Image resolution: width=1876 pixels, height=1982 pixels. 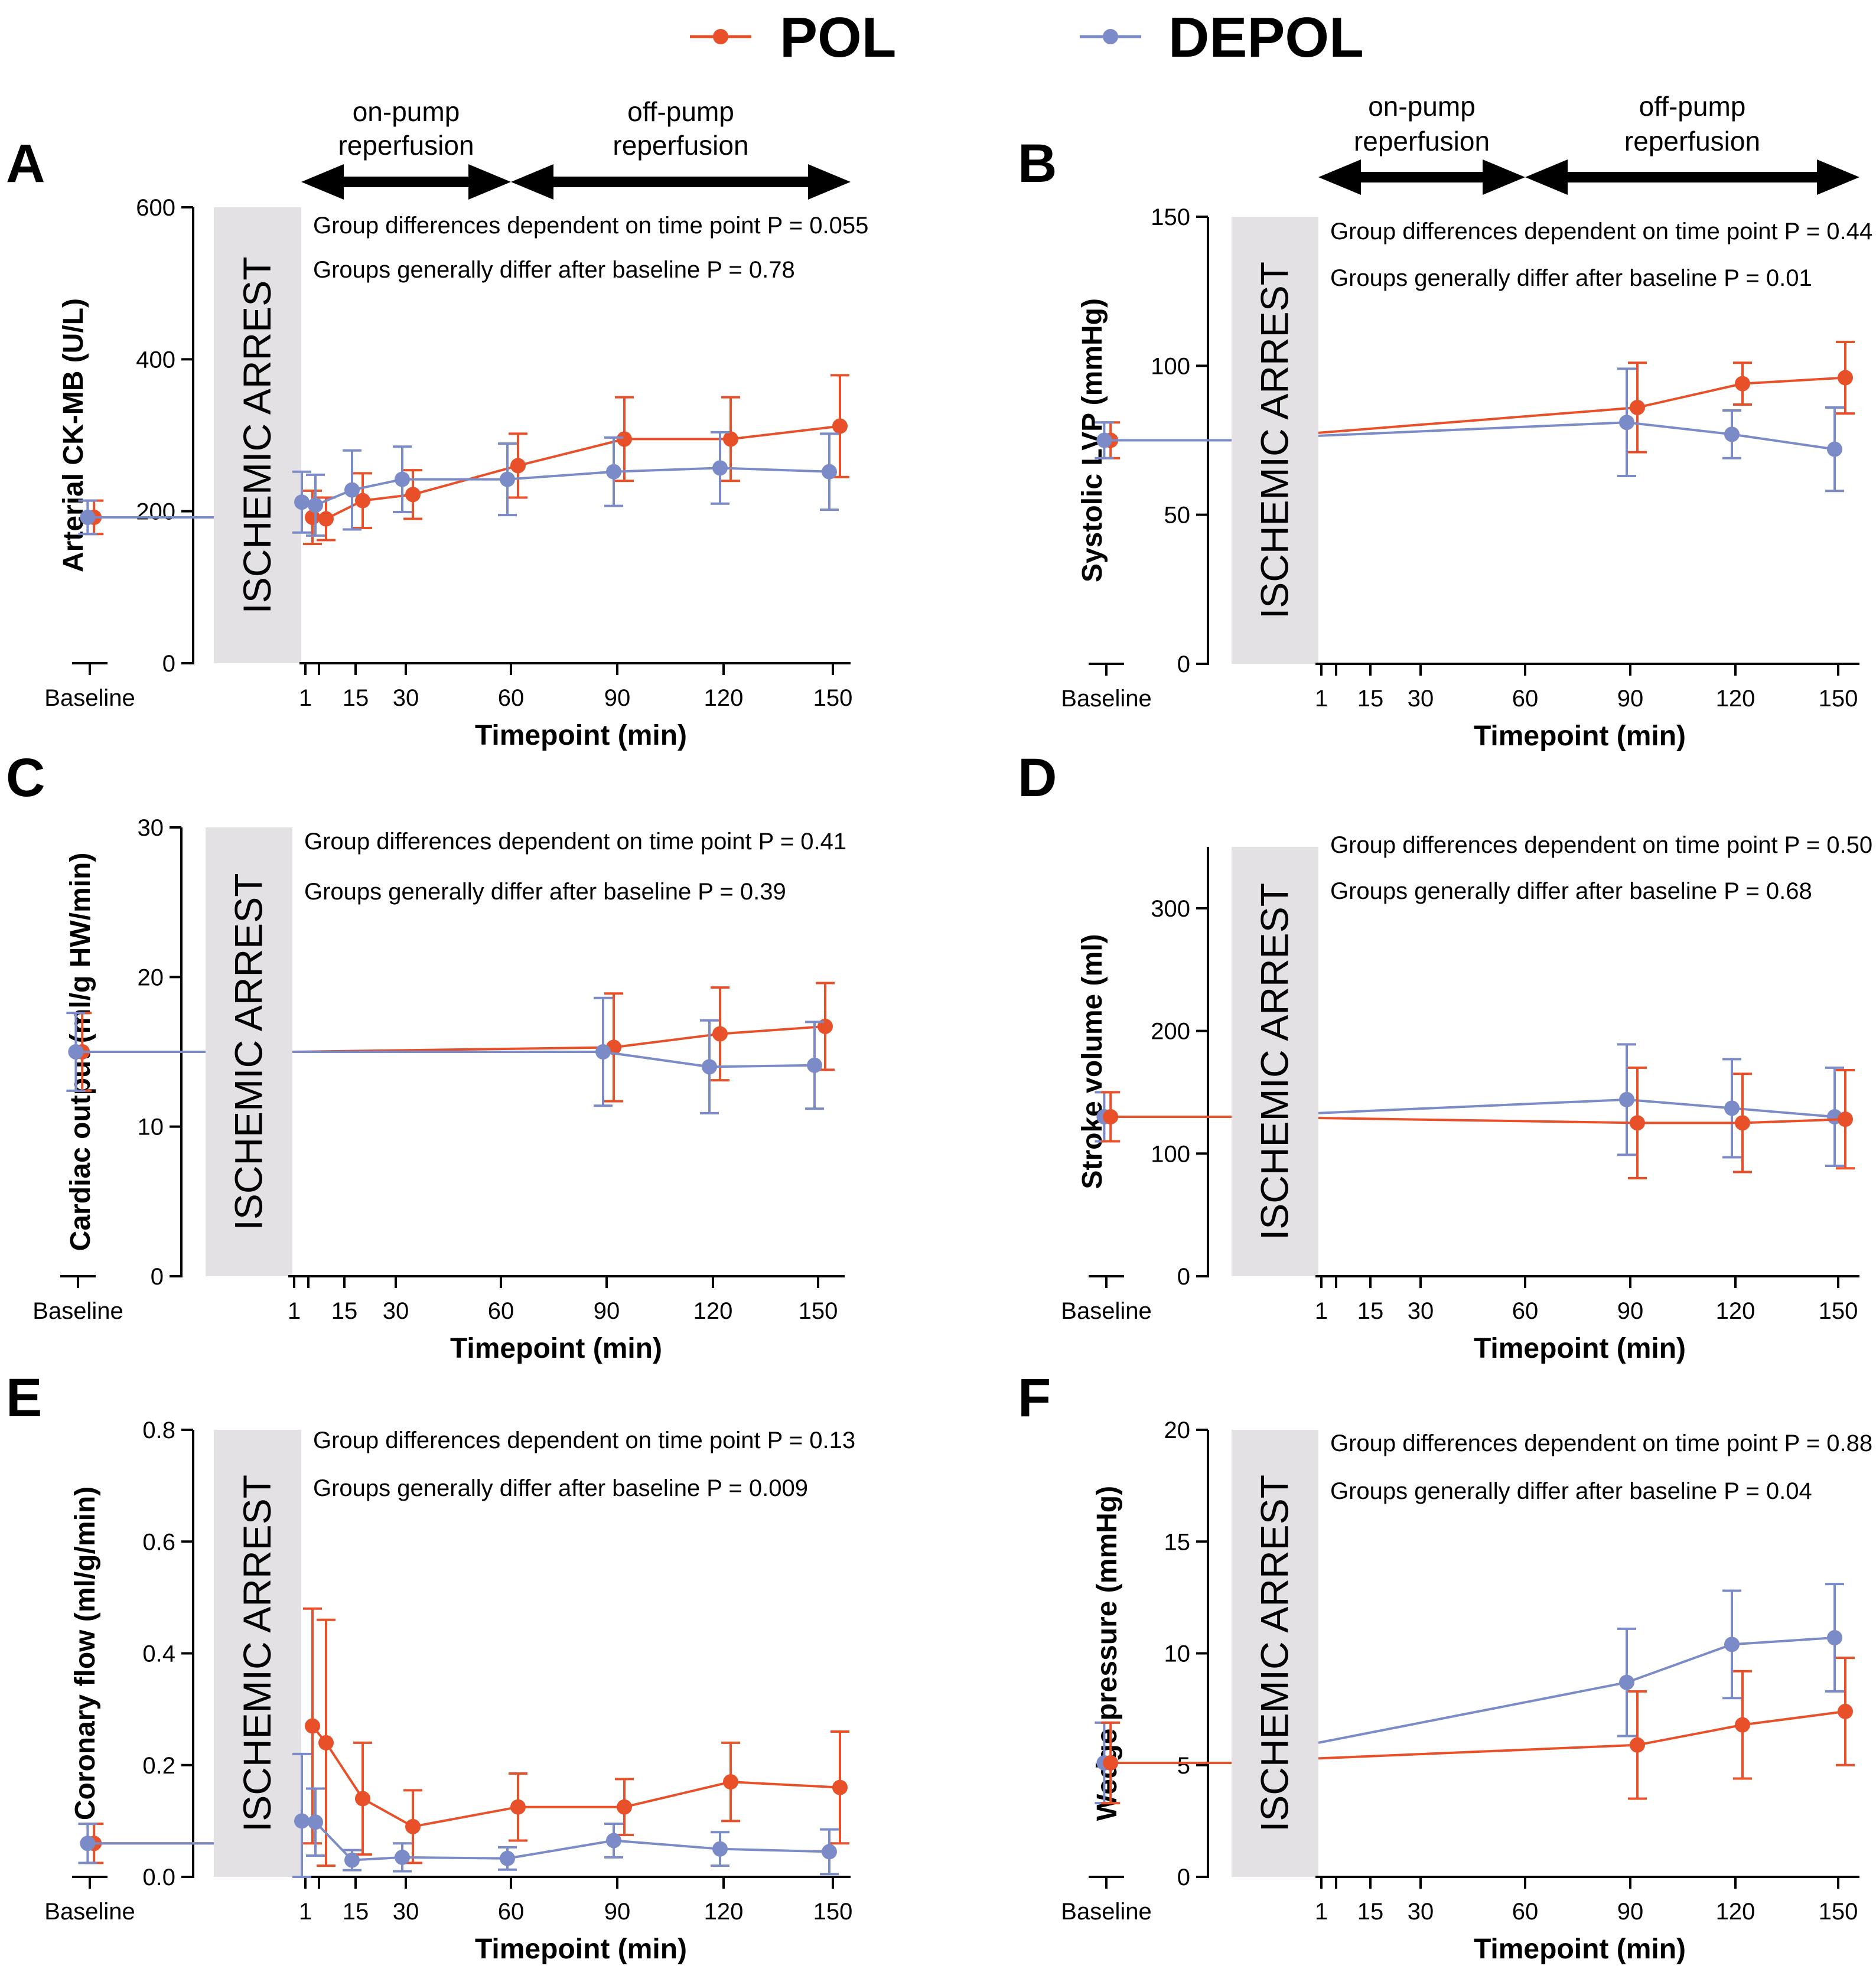 I want to click on panel-a-off-pump-label: off-pump, so click(x=680, y=112).